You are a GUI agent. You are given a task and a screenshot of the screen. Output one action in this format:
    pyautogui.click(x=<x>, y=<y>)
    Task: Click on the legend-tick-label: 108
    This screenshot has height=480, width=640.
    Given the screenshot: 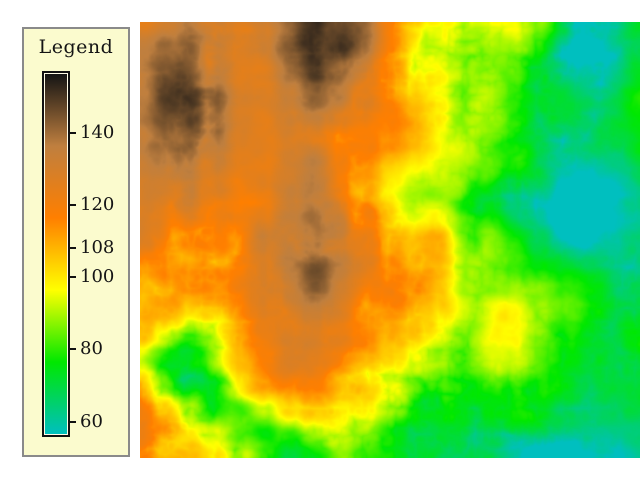 What is the action you would take?
    pyautogui.click(x=97, y=248)
    